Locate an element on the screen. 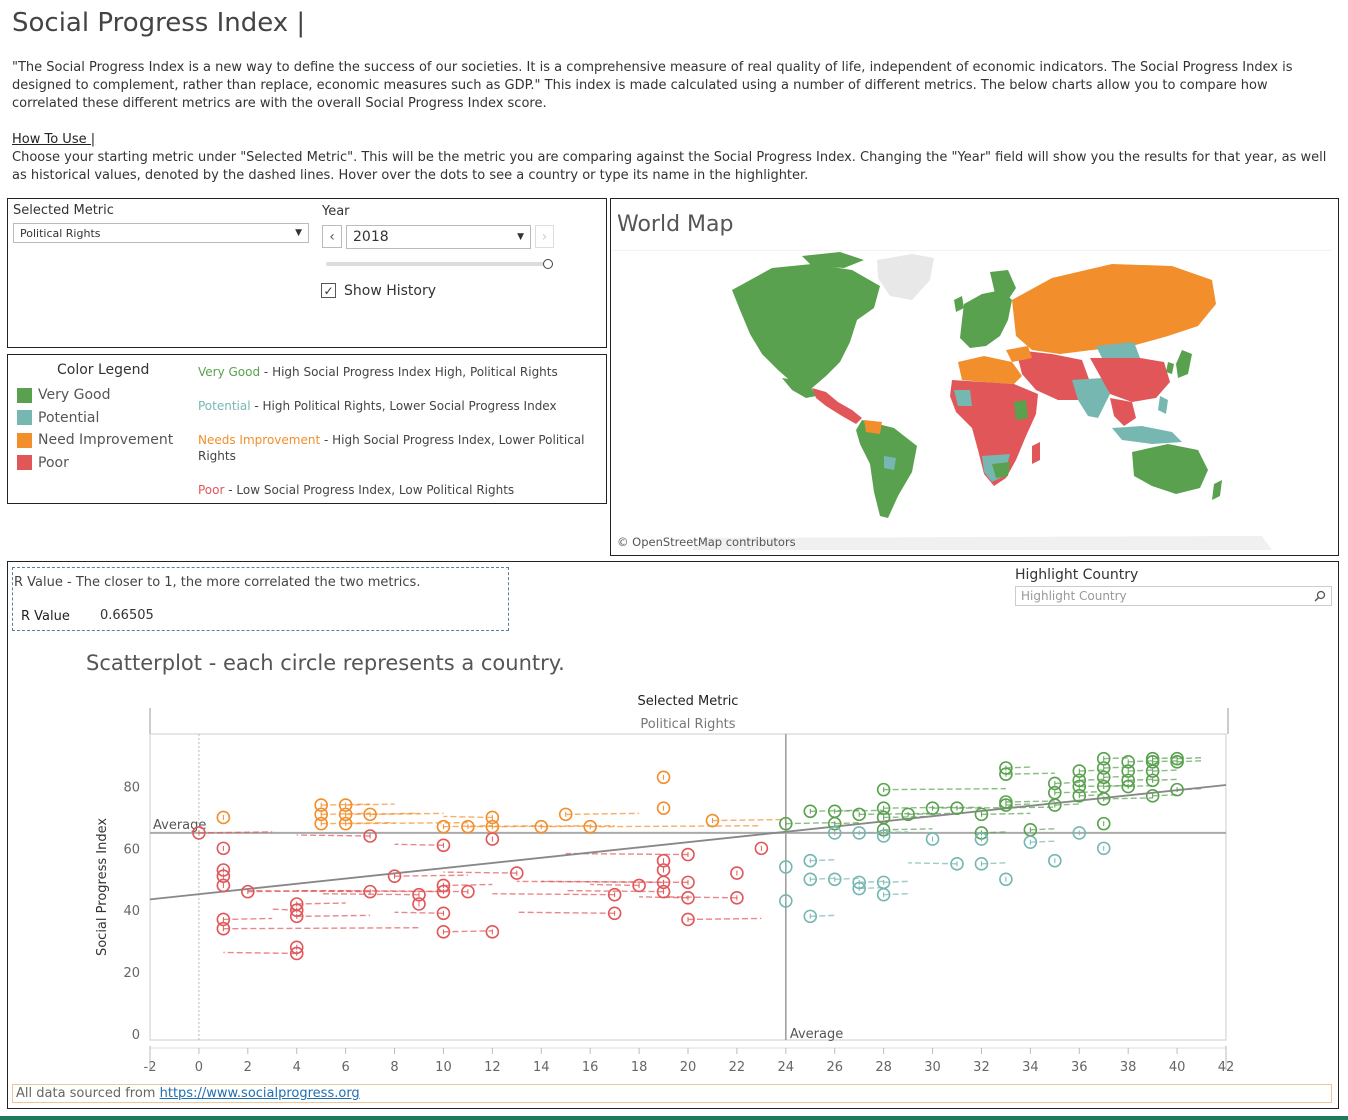 The width and height of the screenshot is (1348, 1120). selected-metric-dropdown: Political Rights ▼ is located at coordinates (161, 233).